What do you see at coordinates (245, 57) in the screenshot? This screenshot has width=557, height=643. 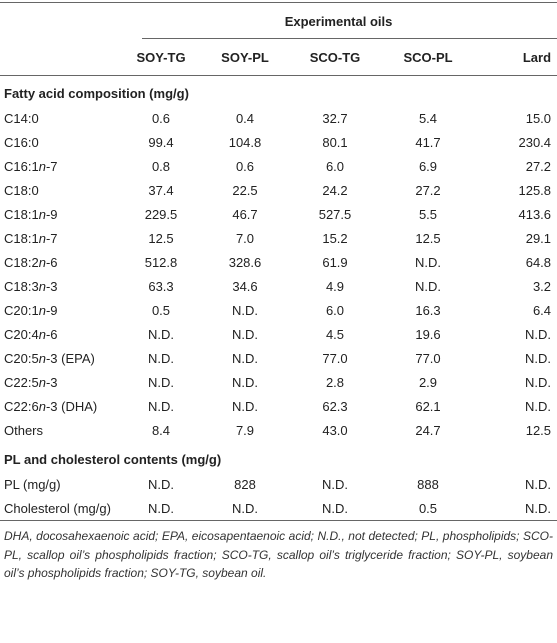 I see `column-header: SOY-PL` at bounding box center [245, 57].